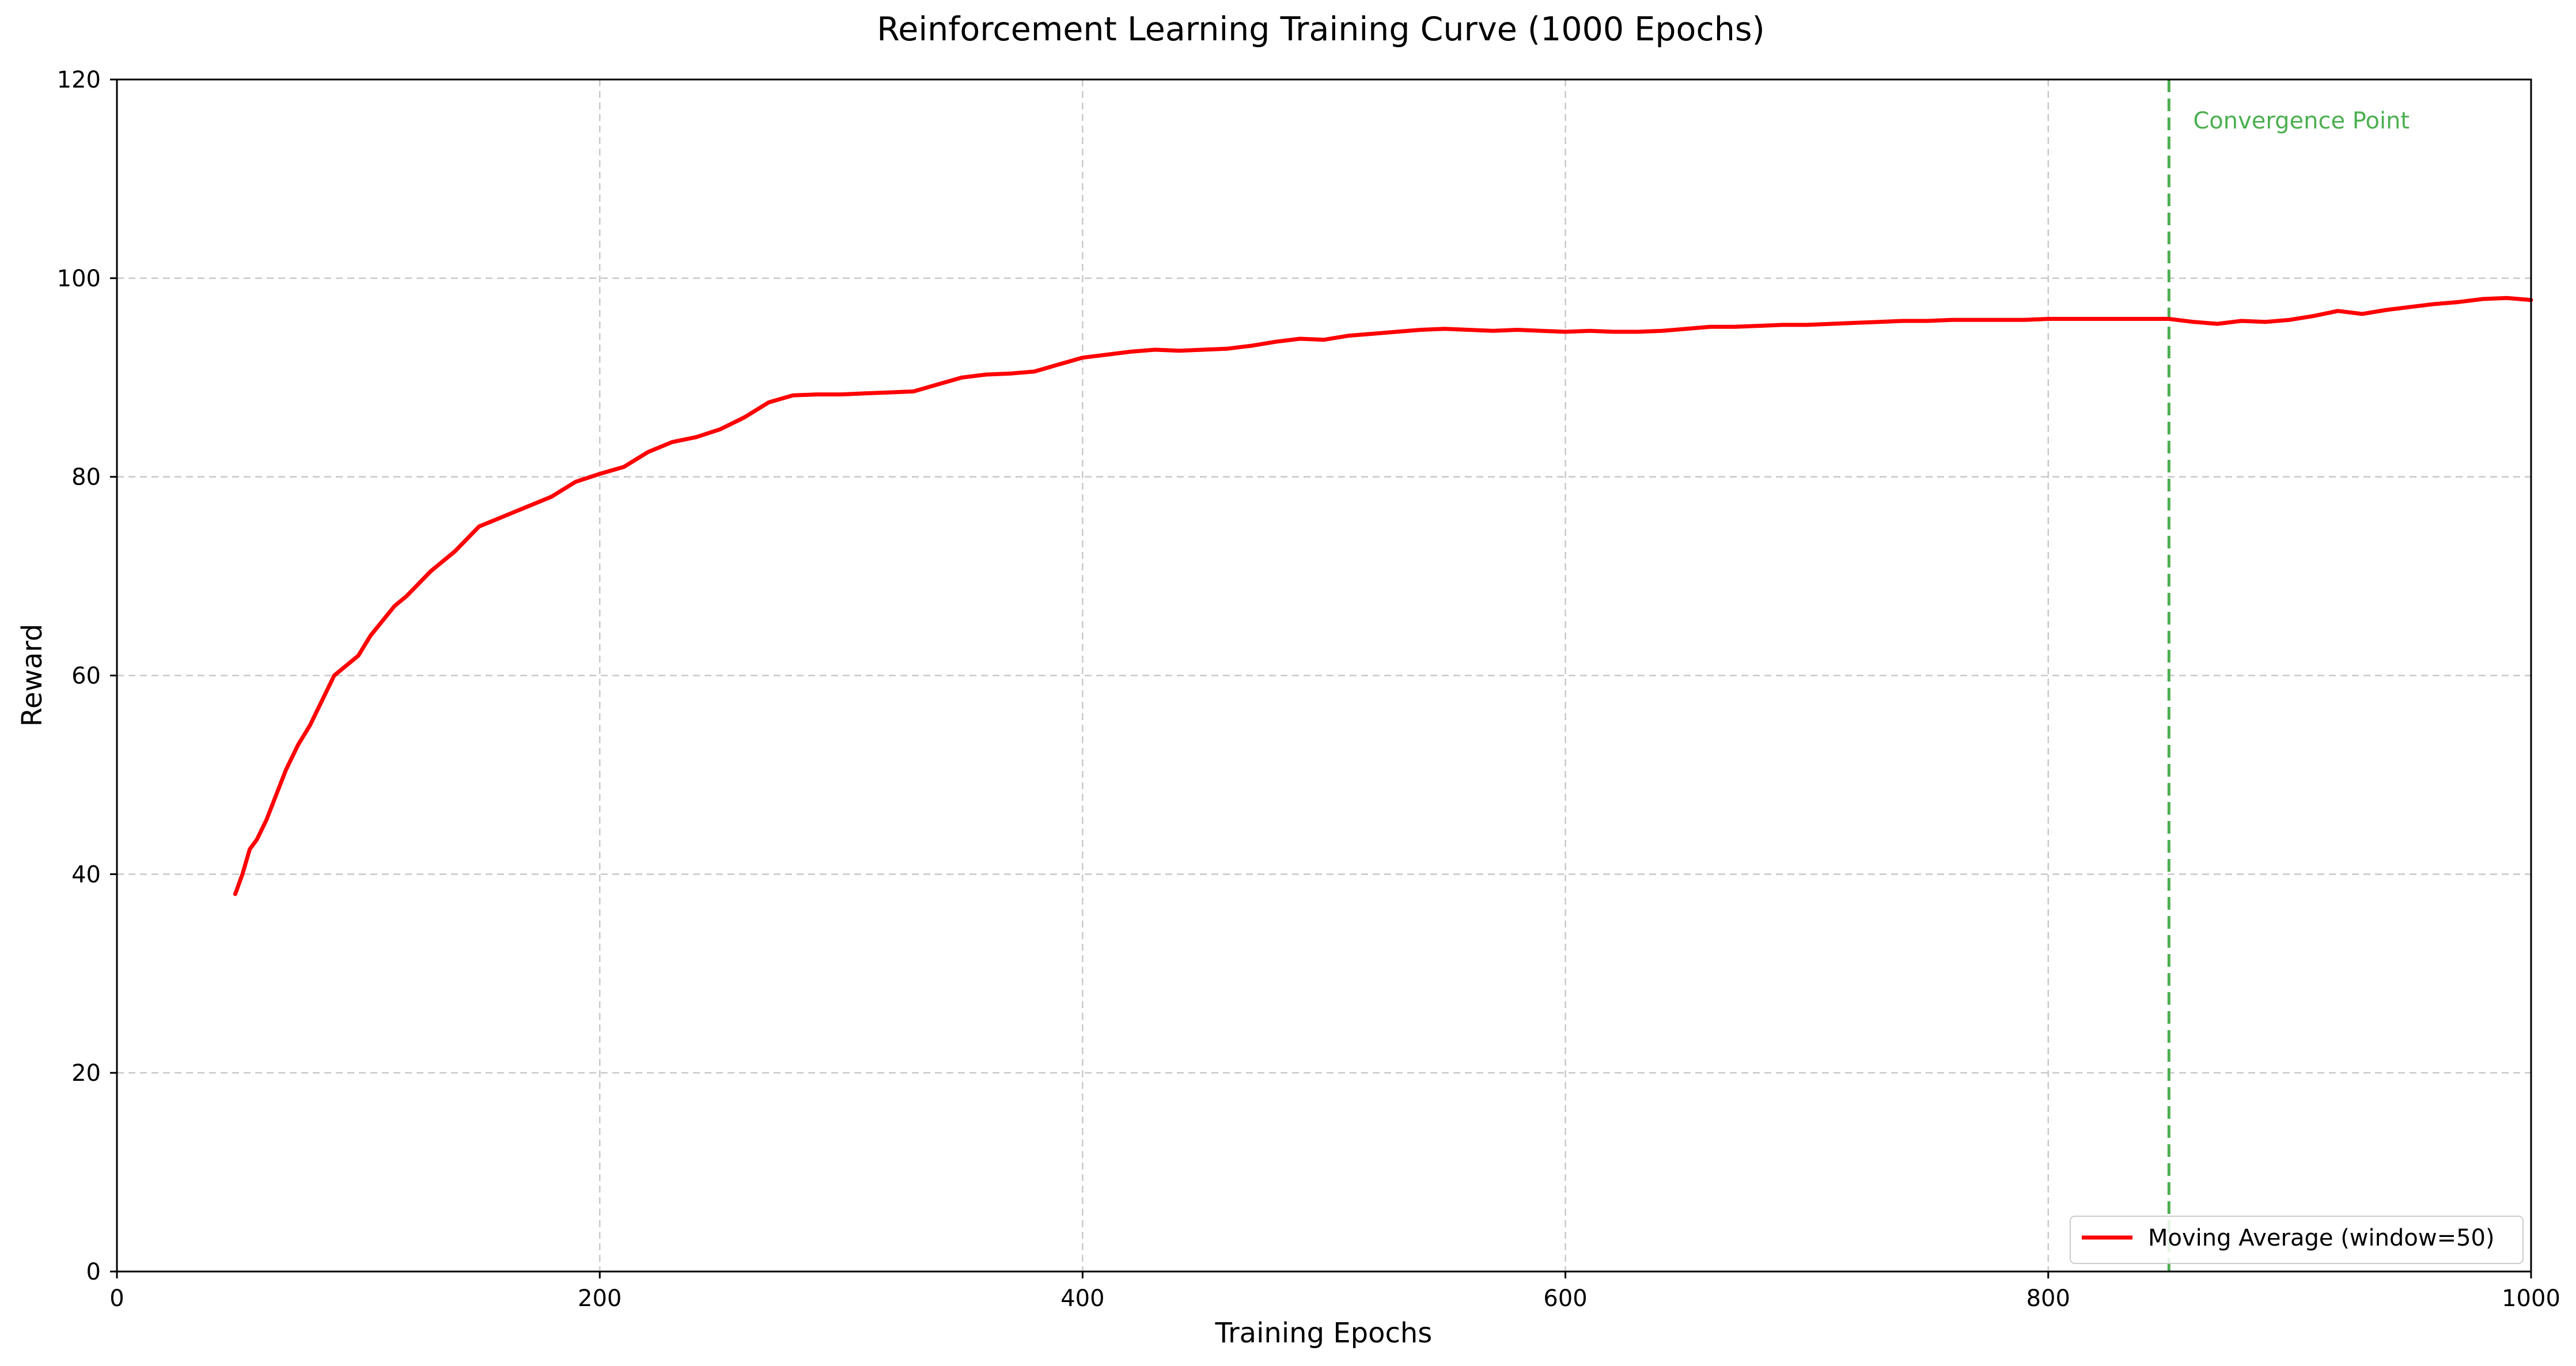 This screenshot has height=1366, width=2576. I want to click on convergence-label: Convergence Point, so click(2301, 121).